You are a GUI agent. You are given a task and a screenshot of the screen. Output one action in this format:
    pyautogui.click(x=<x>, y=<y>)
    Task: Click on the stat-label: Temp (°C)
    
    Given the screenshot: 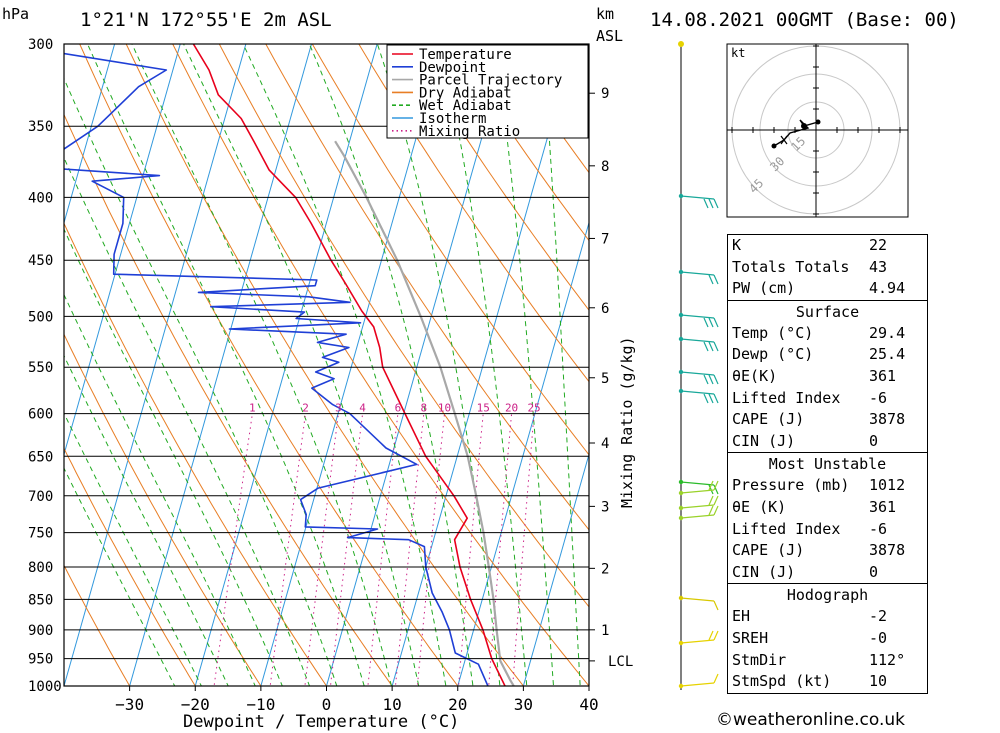 What is the action you would take?
    pyautogui.click(x=773, y=332)
    